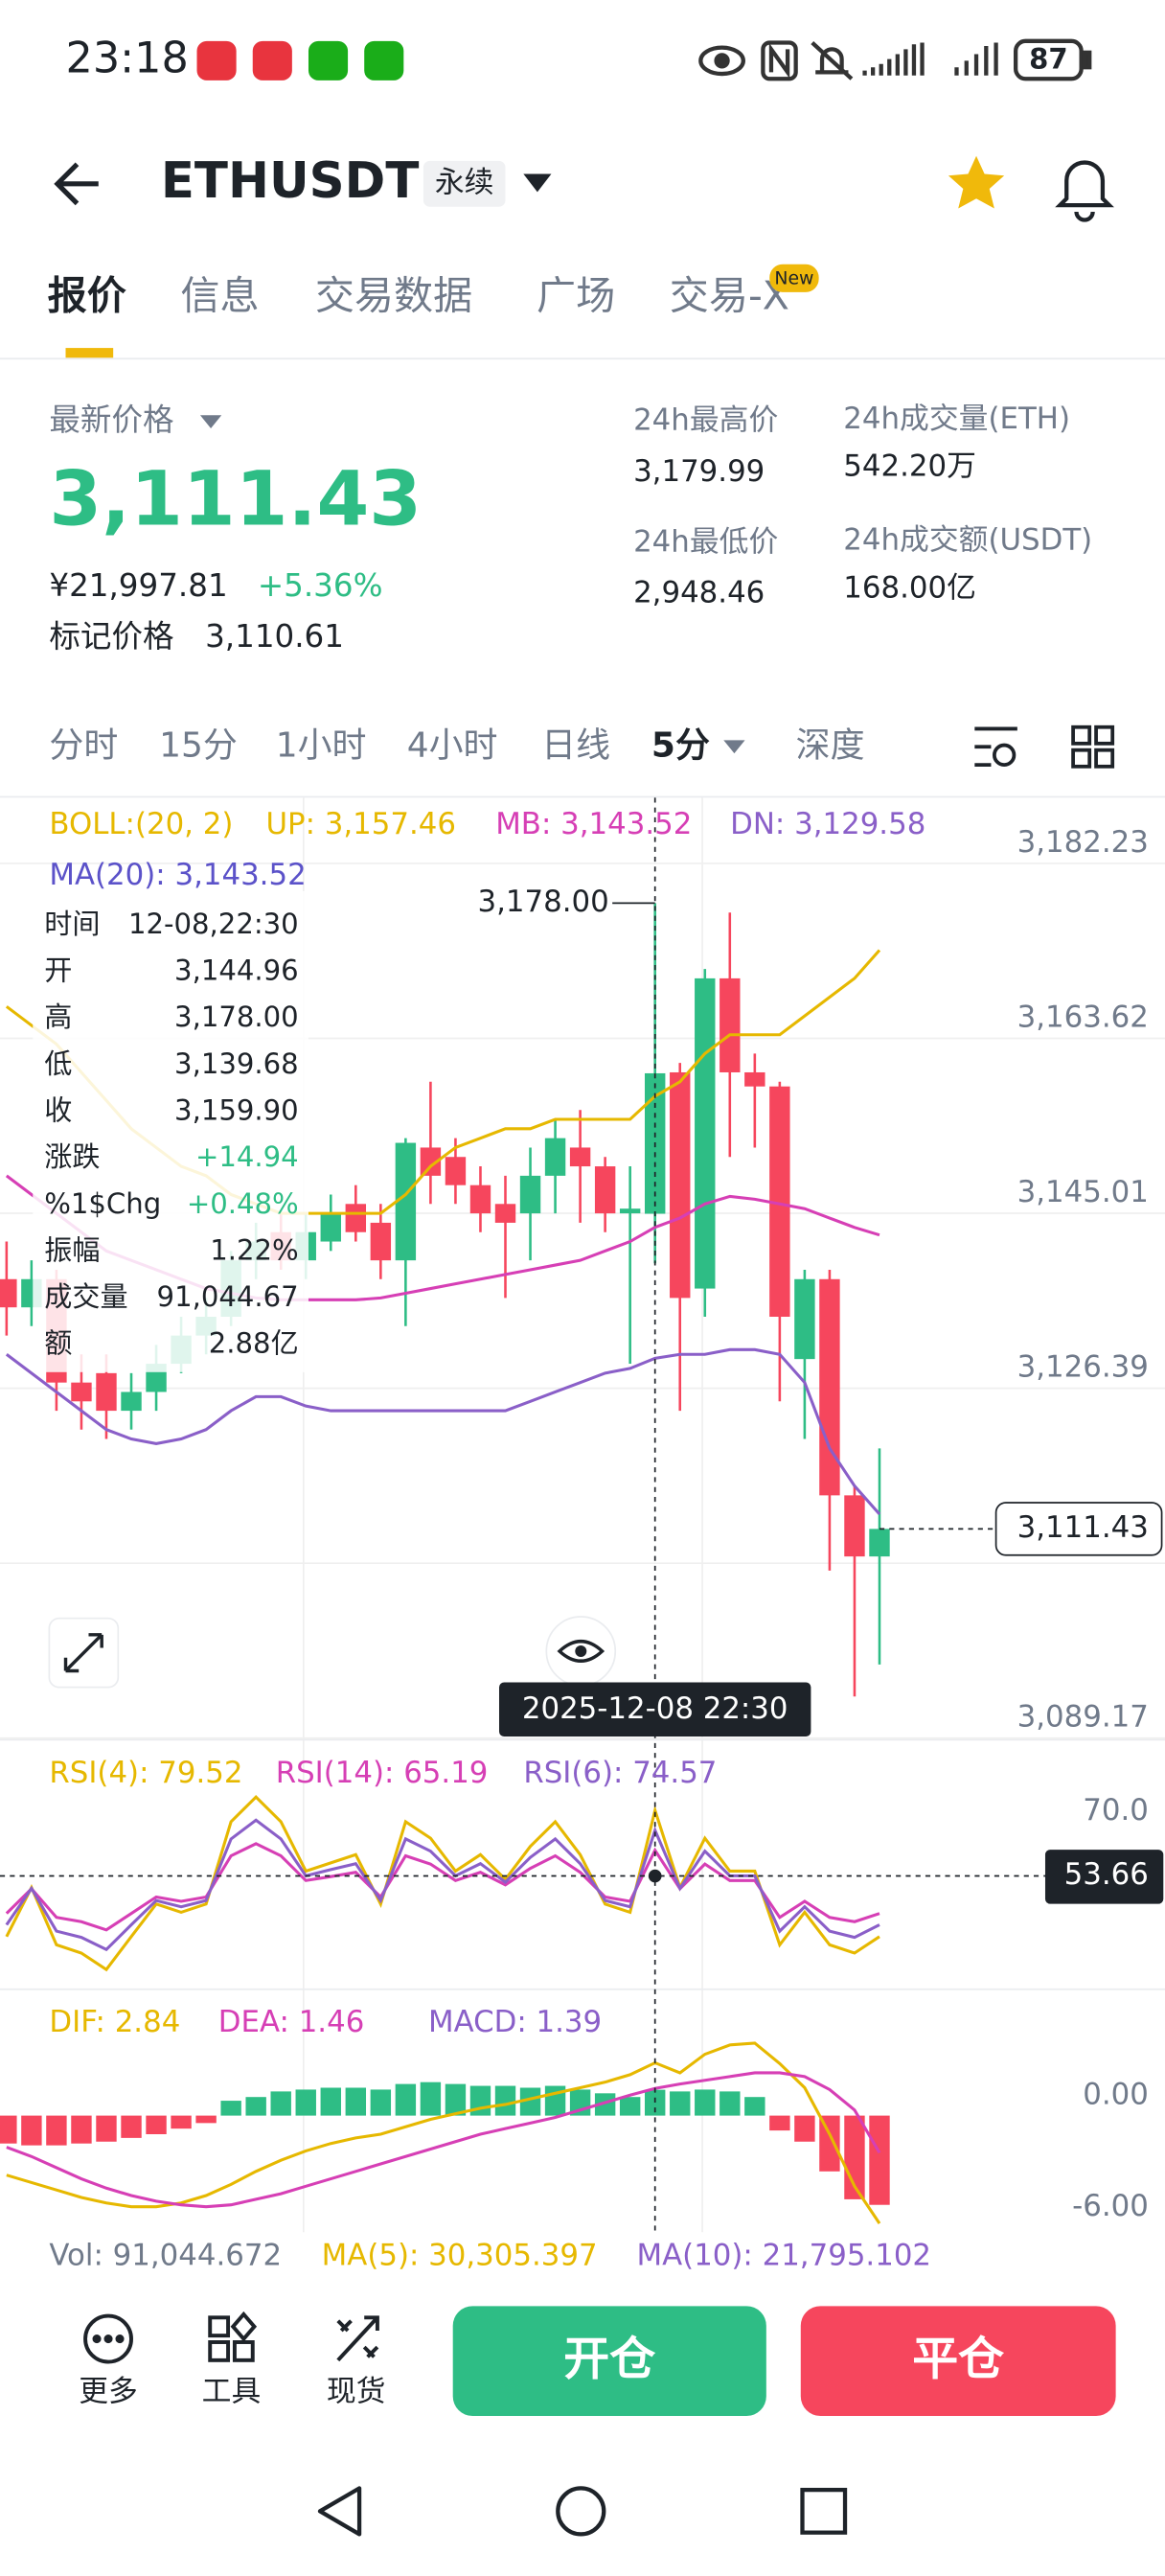  Describe the element at coordinates (89, 353) in the screenshot. I see `tab-indicator` at that location.